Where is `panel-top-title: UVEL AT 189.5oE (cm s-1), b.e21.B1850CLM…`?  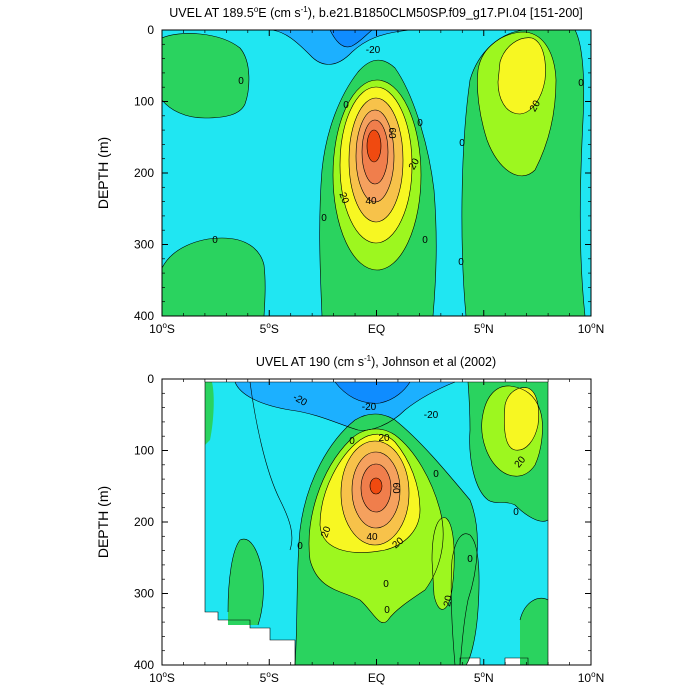
panel-top-title: UVEL AT 189.5oE (cm s-1), b.e21.B1850CLM… is located at coordinates (375, 12).